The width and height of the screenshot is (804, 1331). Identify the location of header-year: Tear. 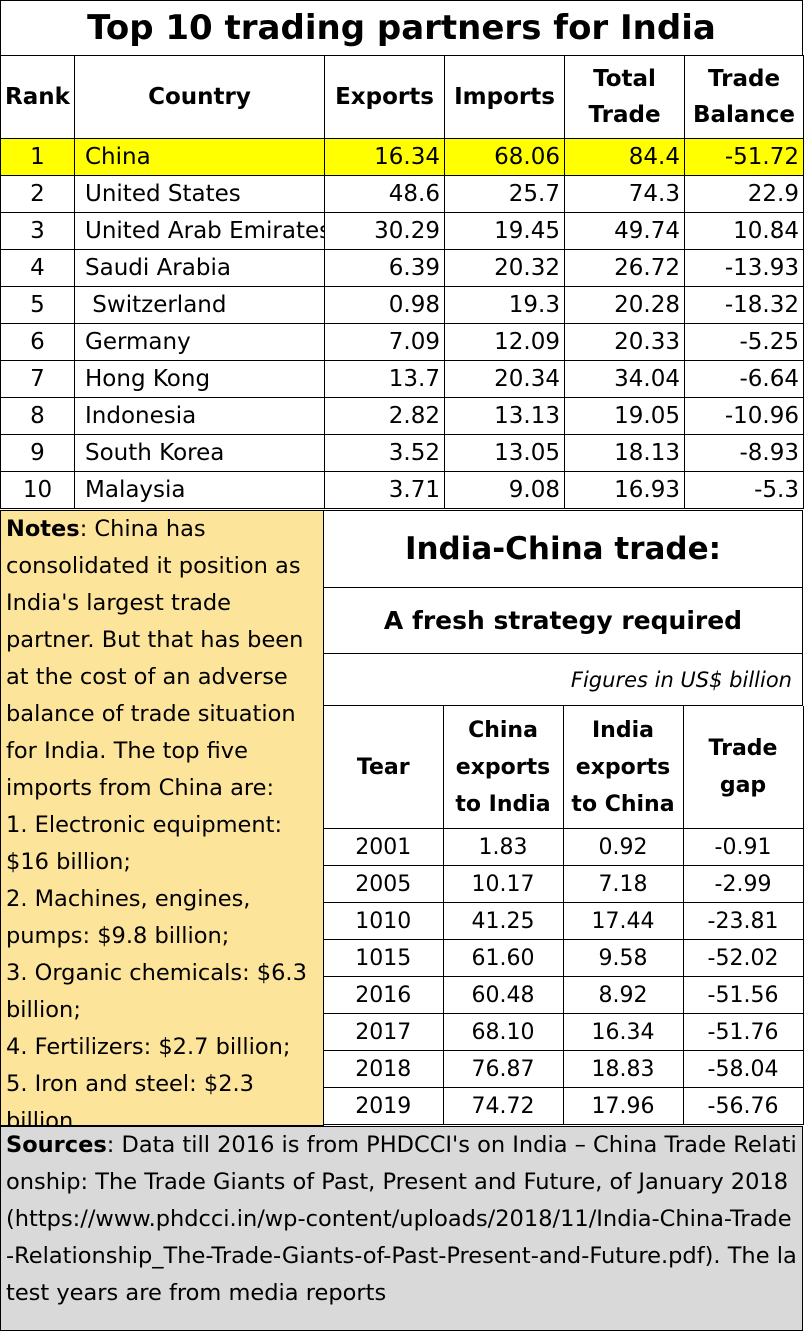
(384, 767).